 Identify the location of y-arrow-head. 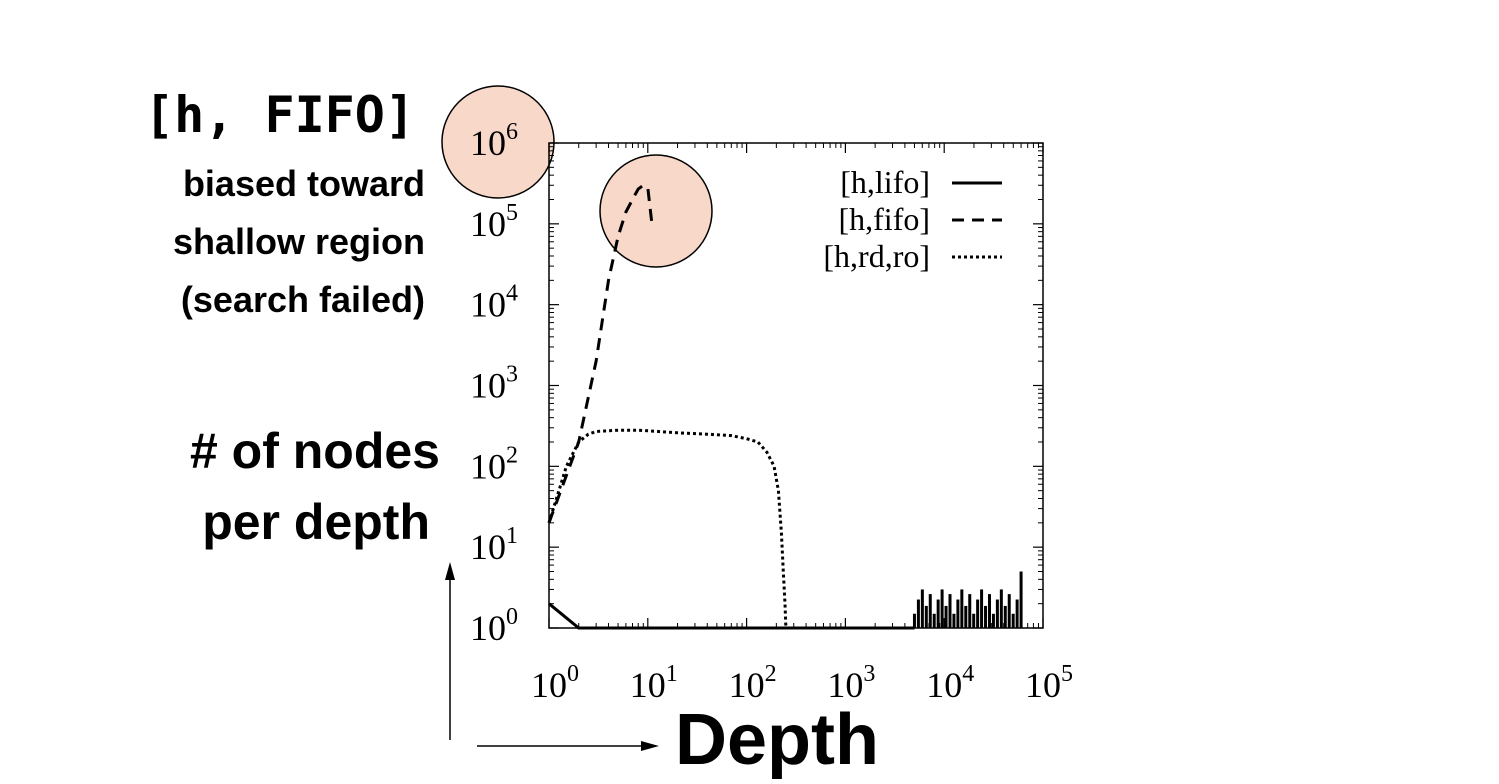
(450, 571).